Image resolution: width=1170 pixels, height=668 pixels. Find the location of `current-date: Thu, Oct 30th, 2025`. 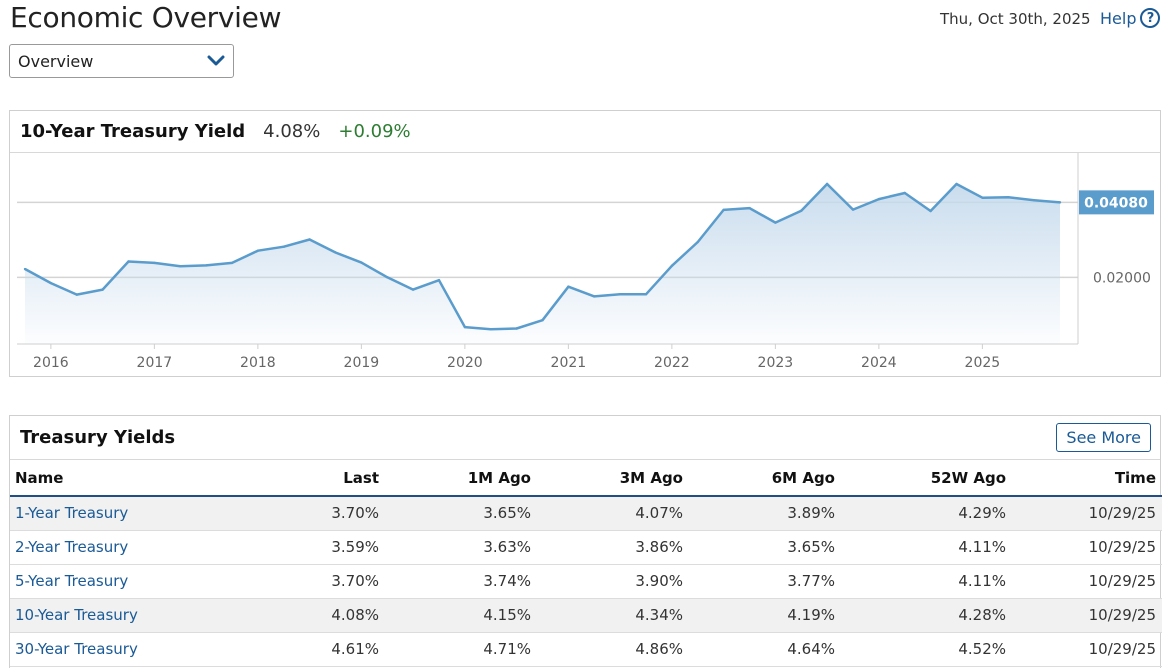

current-date: Thu, Oct 30th, 2025 is located at coordinates (1015, 19).